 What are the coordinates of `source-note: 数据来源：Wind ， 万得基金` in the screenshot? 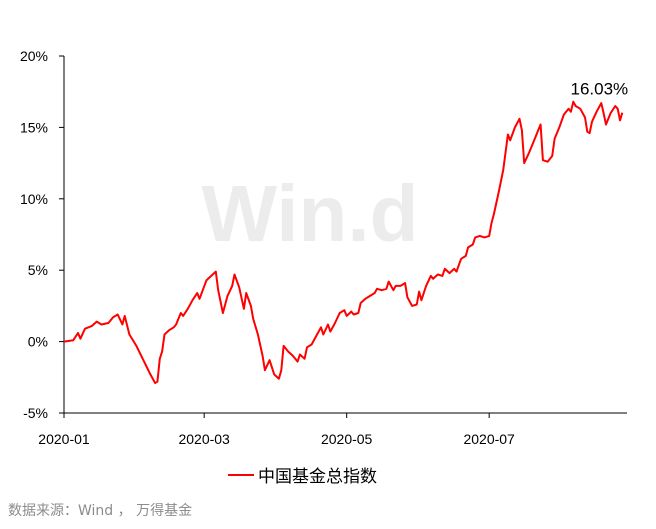 It's located at (100, 511).